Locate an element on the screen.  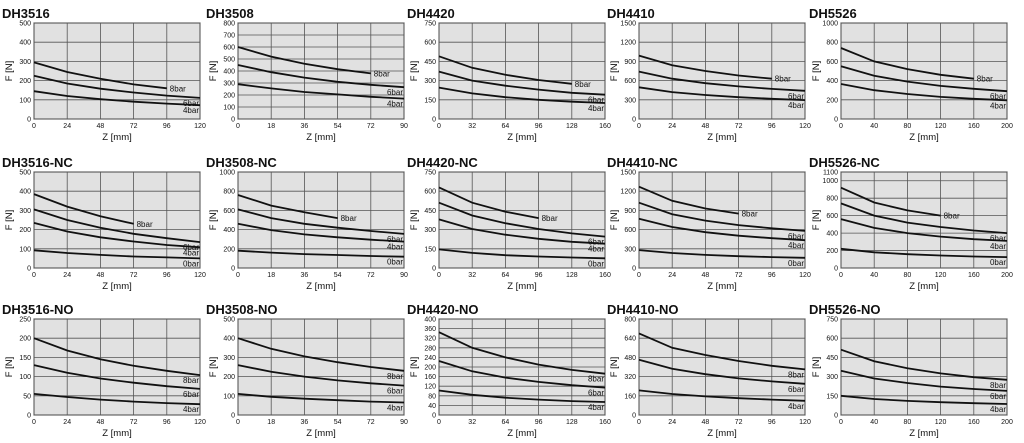
y-tick-label: 50 is located at coordinates (27, 396).